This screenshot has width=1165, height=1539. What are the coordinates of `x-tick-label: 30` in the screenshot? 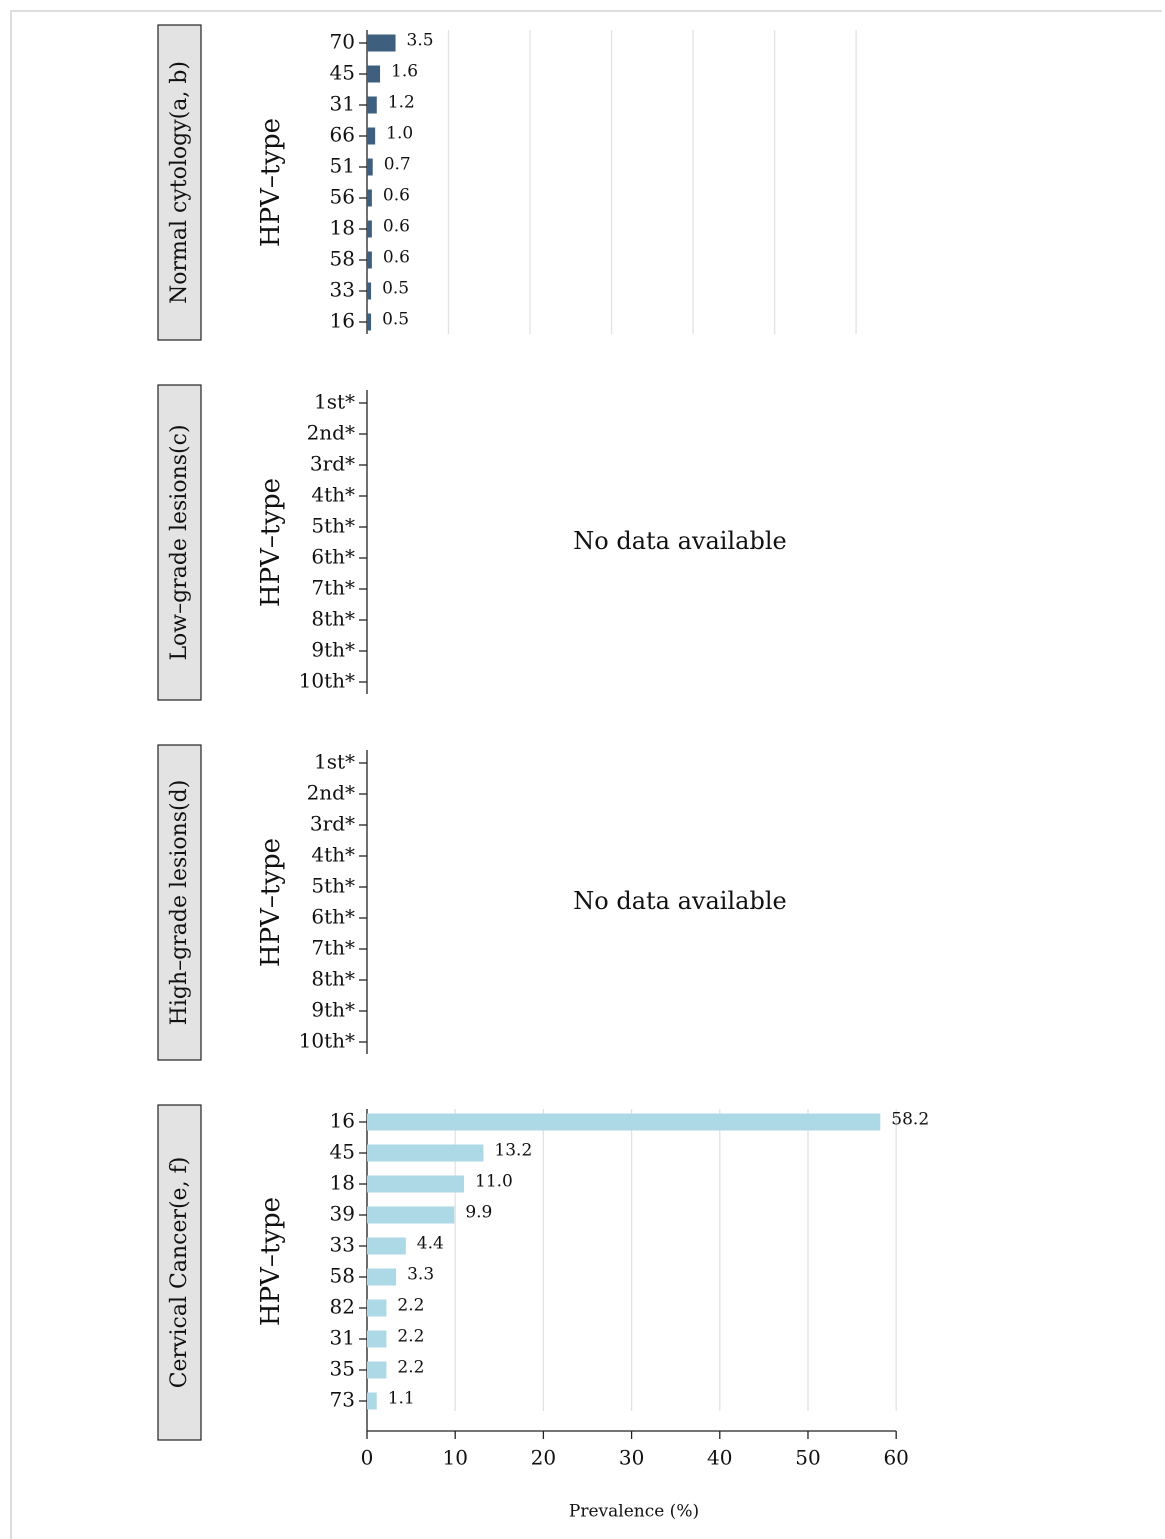 It's located at (631, 1458).